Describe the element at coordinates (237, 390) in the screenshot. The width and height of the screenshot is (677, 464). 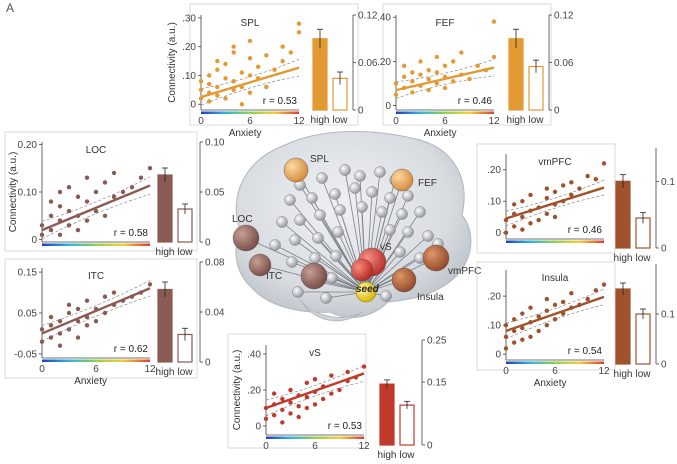
I see `y-axis-label: Connectivity (a.u.)` at that location.